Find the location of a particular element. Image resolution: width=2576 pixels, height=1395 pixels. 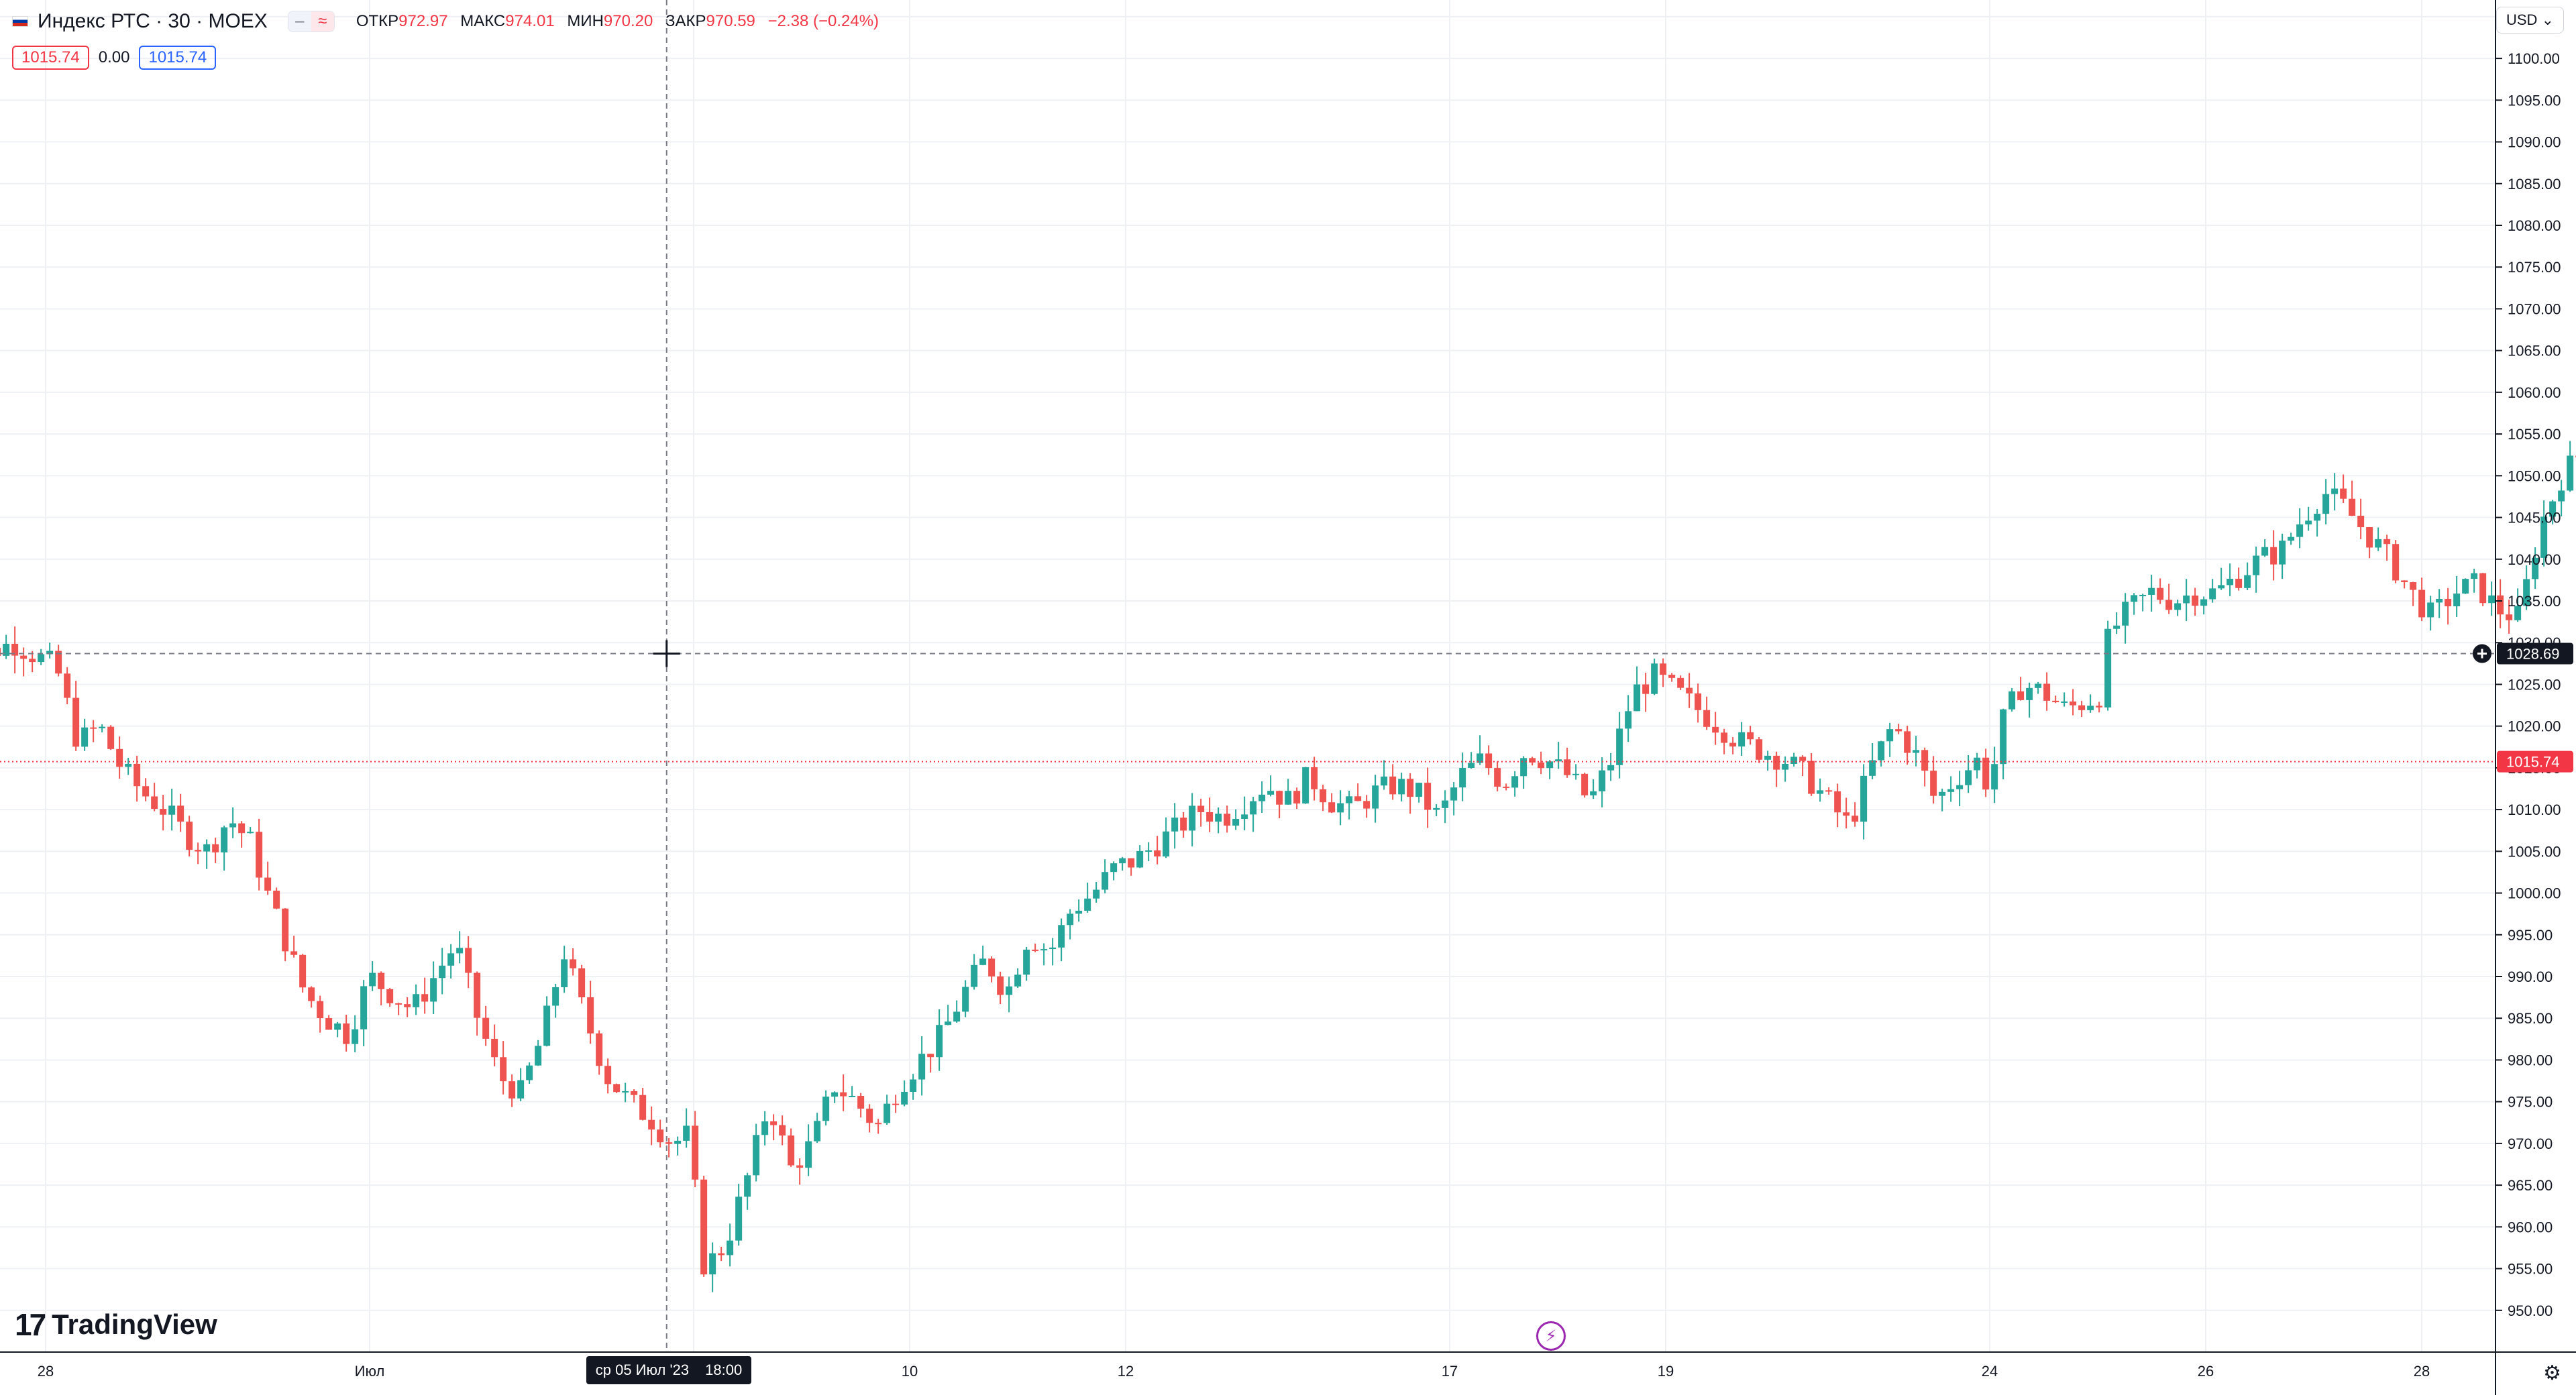

time-axis: 28Июл510121719242628Авг379141621232830 is located at coordinates (1288, 1365).